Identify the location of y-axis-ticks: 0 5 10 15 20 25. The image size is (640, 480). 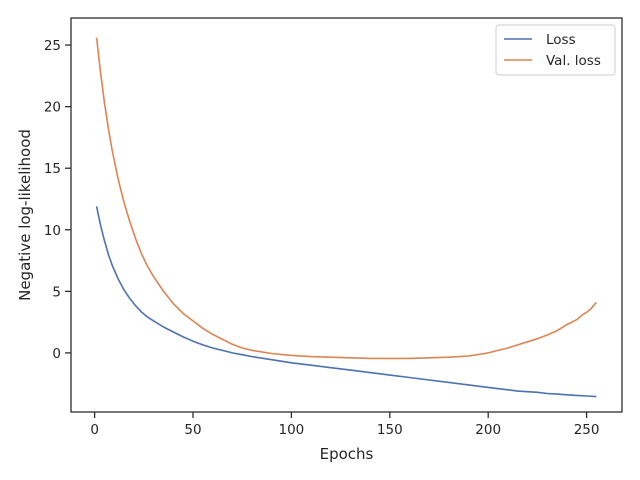
(57, 200).